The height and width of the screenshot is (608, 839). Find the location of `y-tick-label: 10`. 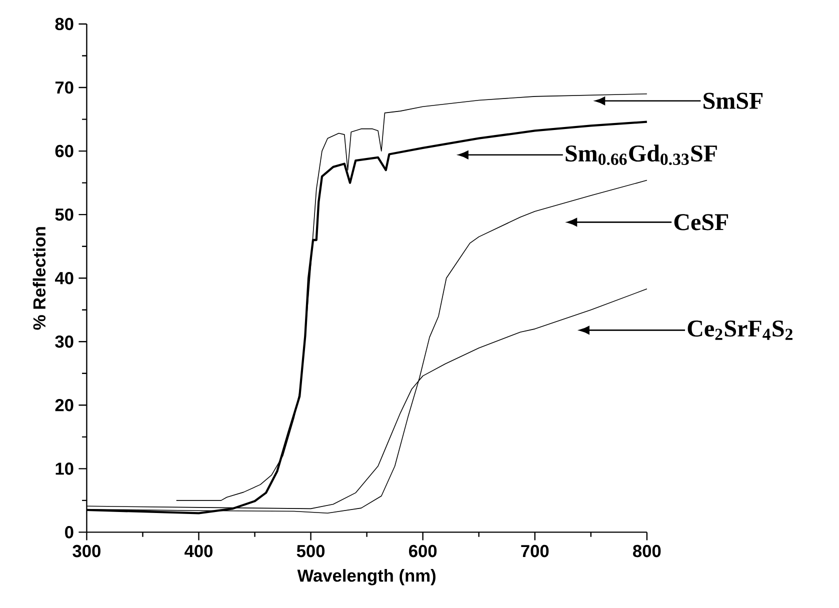

y-tick-label: 10 is located at coordinates (65, 468).